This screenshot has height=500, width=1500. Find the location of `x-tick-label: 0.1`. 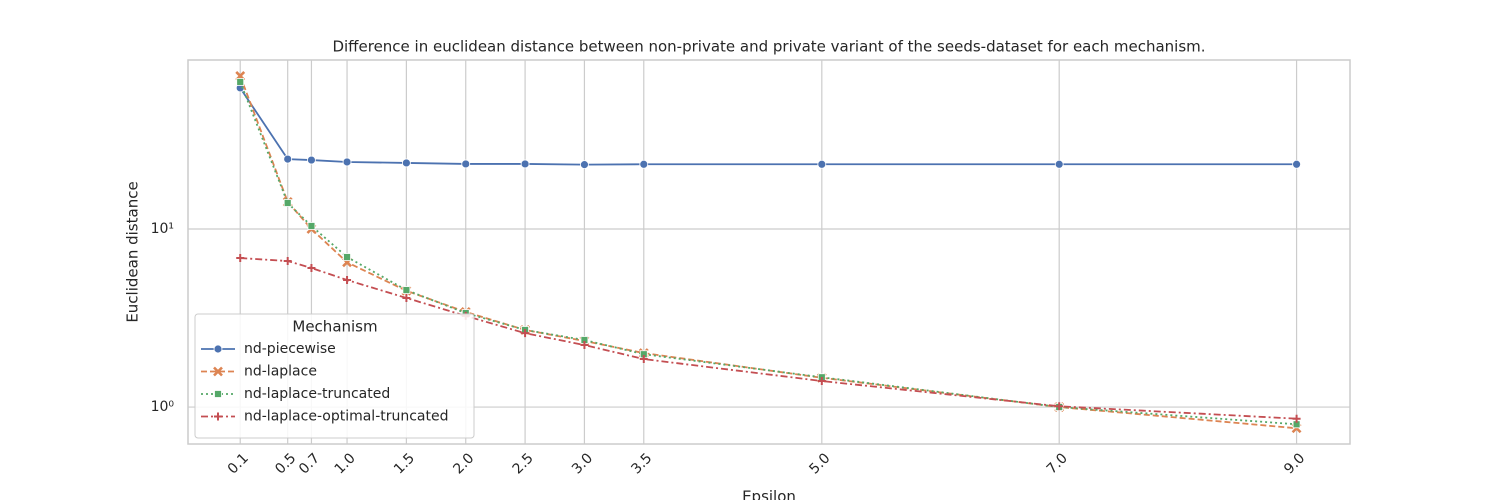

x-tick-label: 0.1 is located at coordinates (238, 463).